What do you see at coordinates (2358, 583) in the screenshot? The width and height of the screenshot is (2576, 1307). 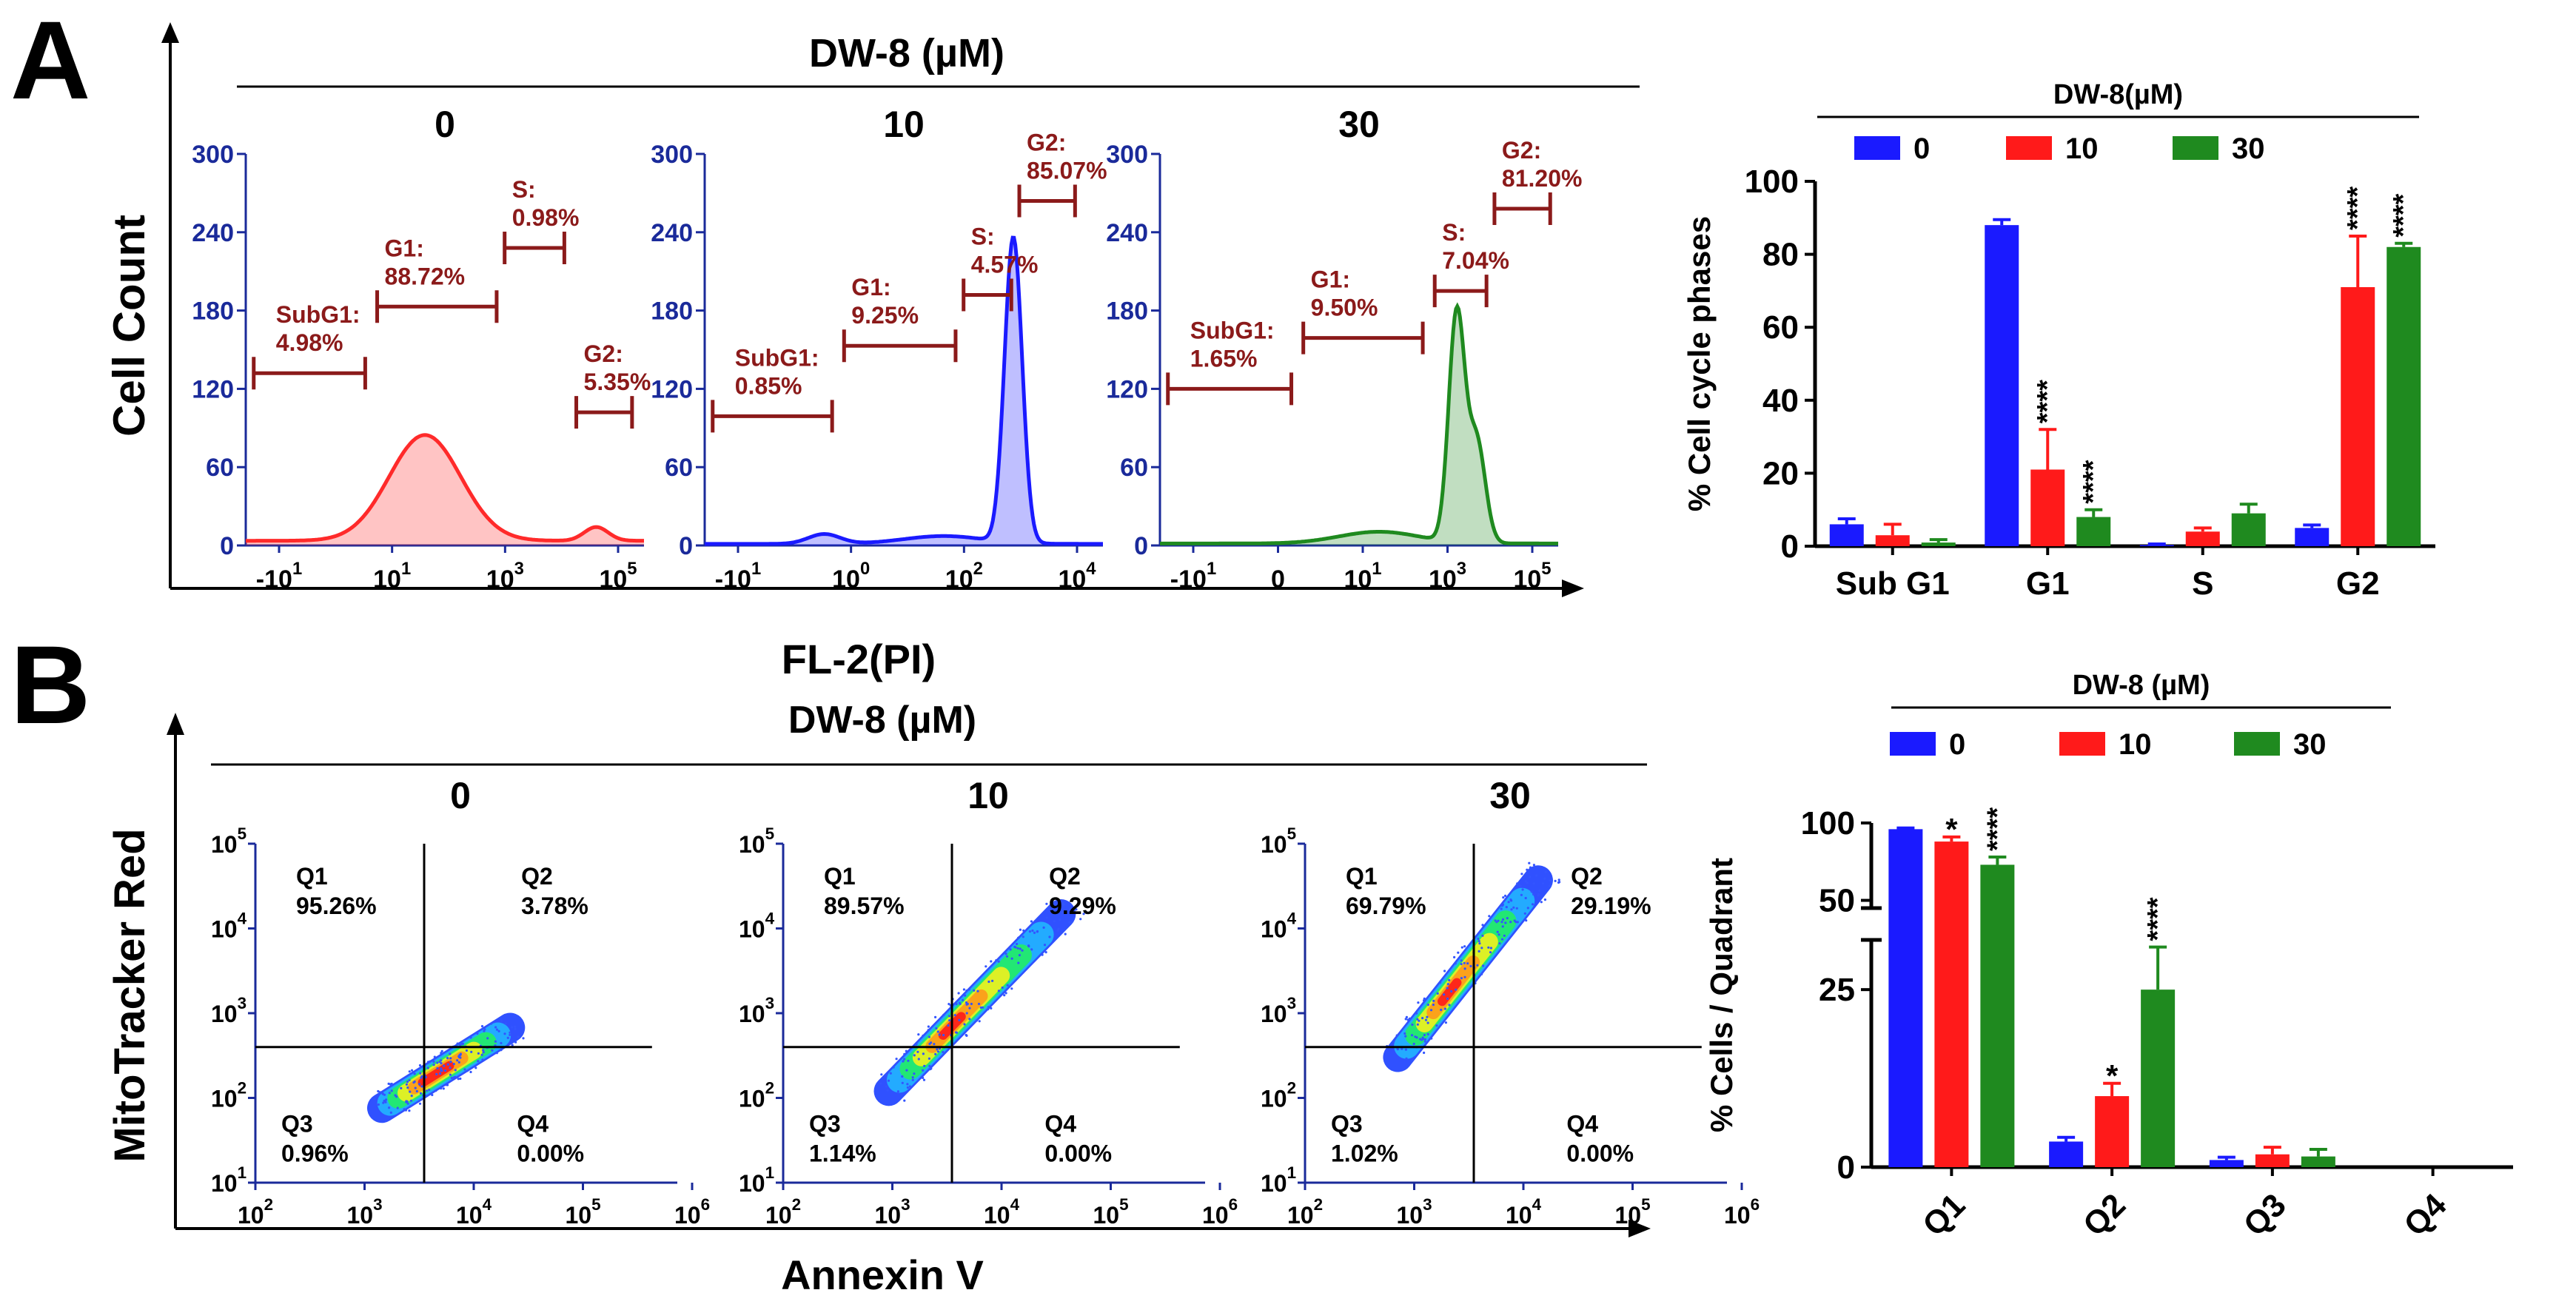 I see `bar-category-label: G2` at bounding box center [2358, 583].